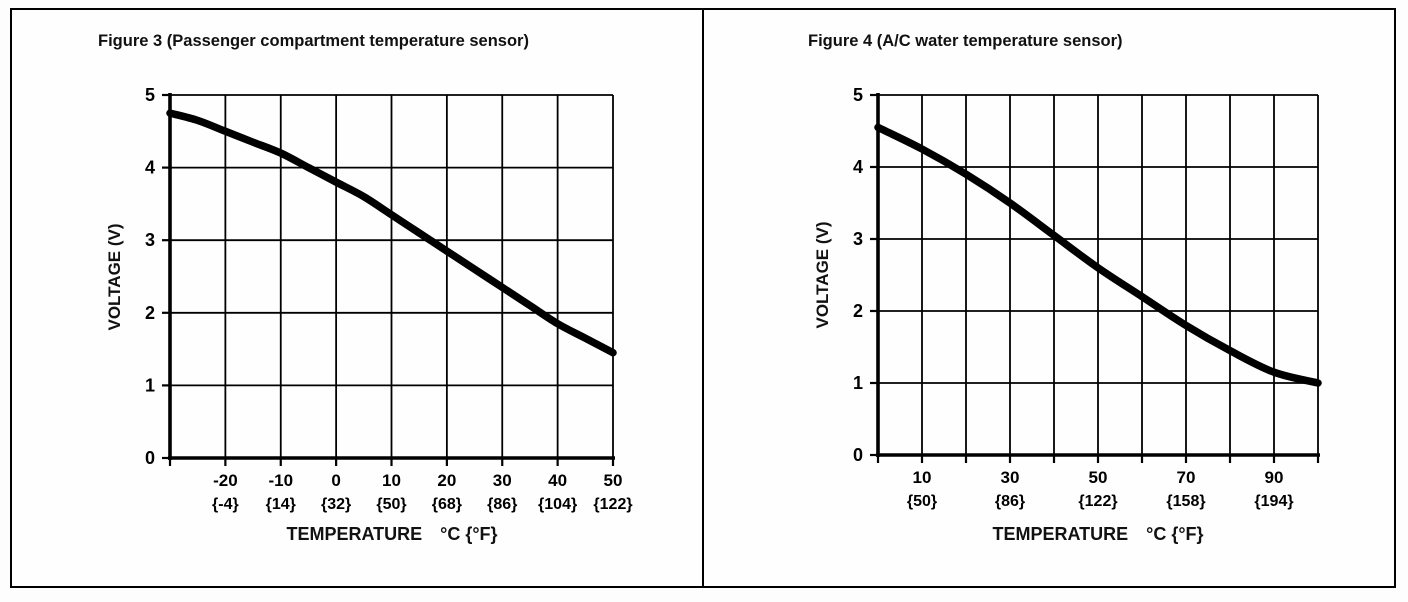 This screenshot has width=1408, height=602. I want to click on x-tick-label-fahrenheit: {32}, so click(336, 504).